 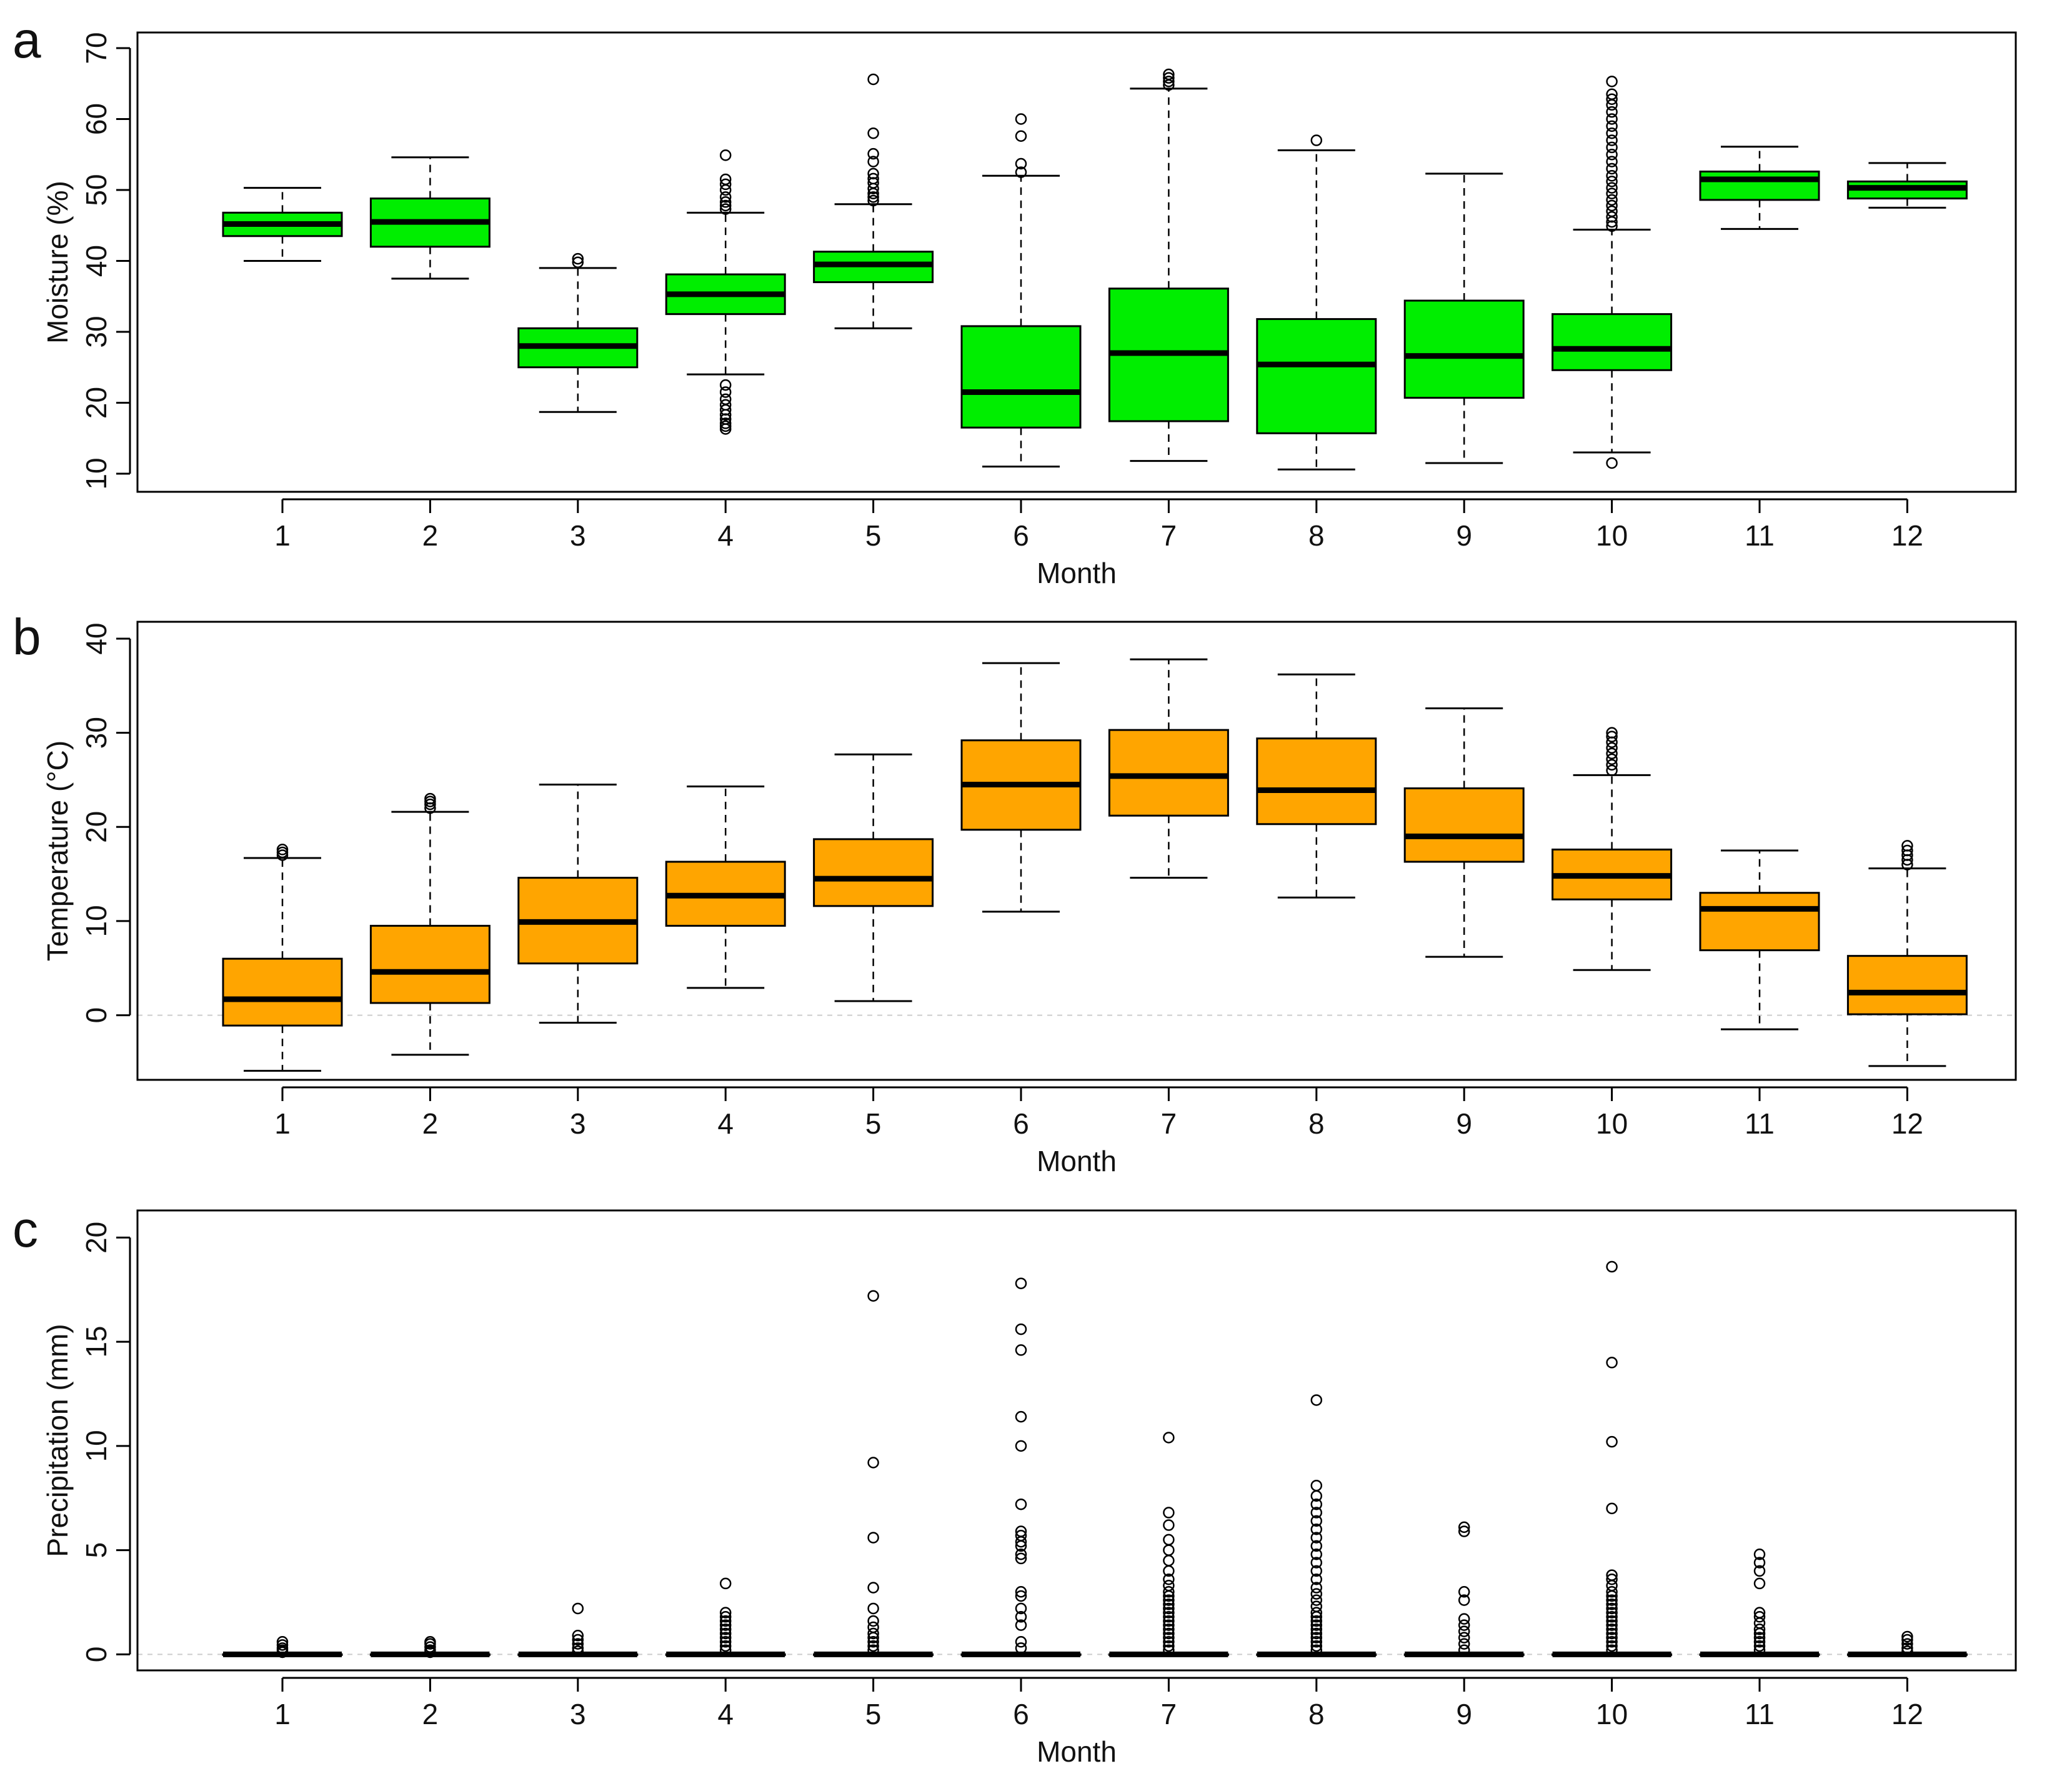 I want to click on x-tick-label: 9, so click(x=1464, y=1123).